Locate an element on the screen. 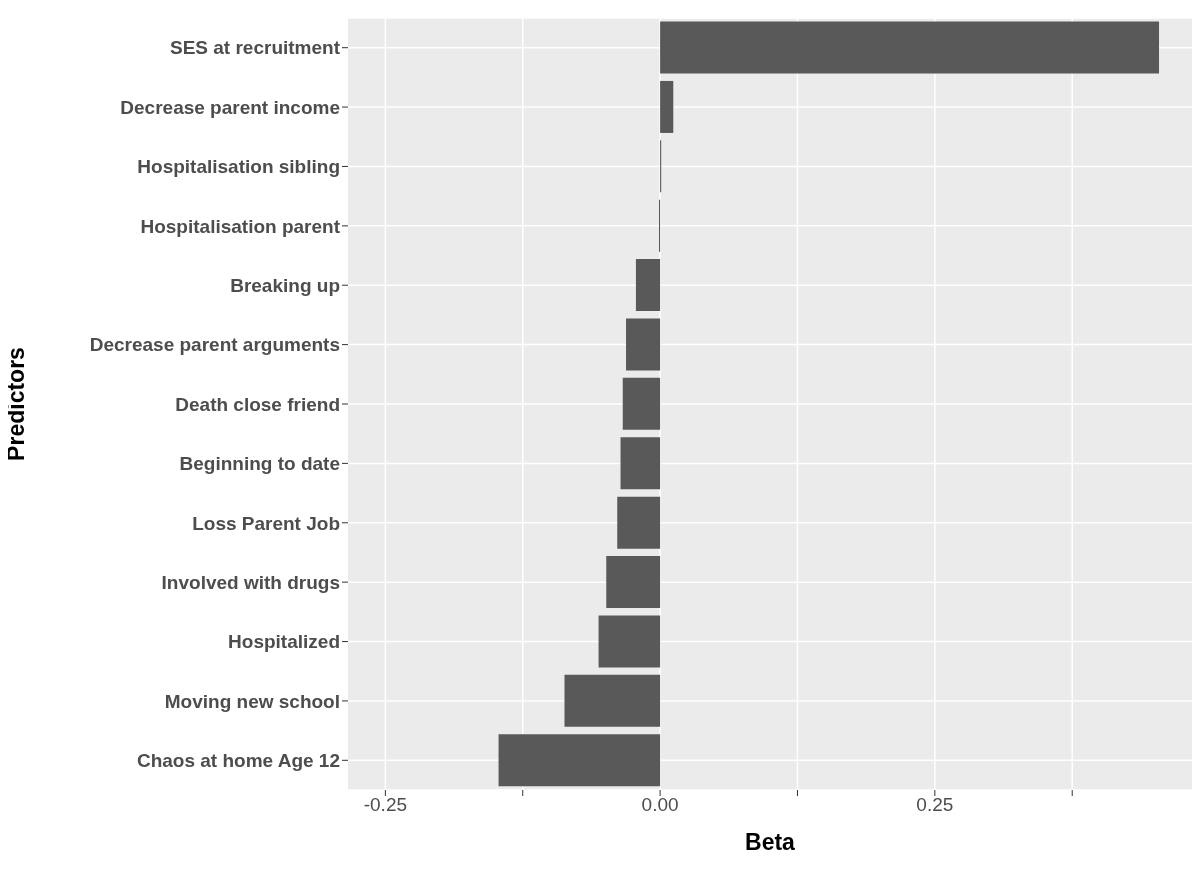 The width and height of the screenshot is (1200, 879). y-tick-label: Loss Parent Job is located at coordinates (266, 523).